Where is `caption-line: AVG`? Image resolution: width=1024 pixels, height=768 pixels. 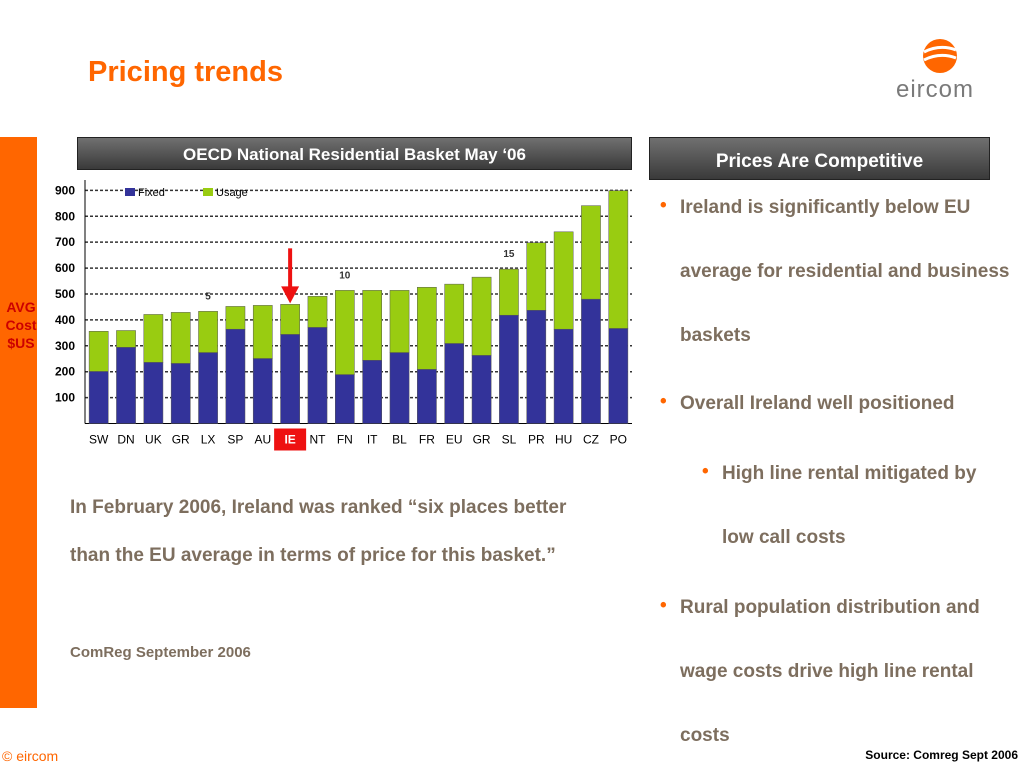
caption-line: AVG is located at coordinates (21, 307).